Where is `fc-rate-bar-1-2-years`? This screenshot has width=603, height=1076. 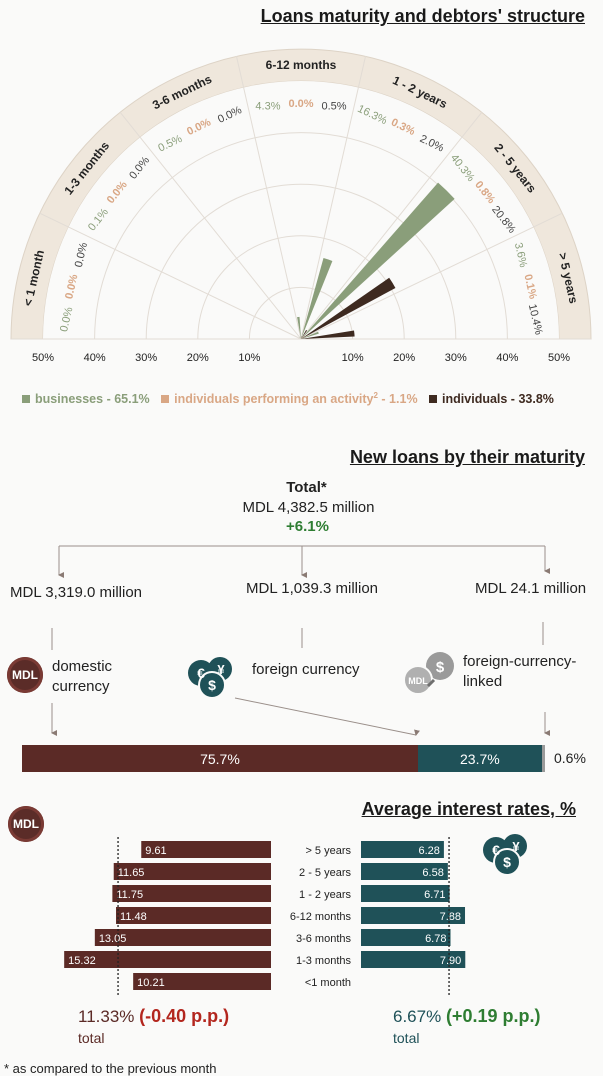 fc-rate-bar-1-2-years is located at coordinates (405, 893).